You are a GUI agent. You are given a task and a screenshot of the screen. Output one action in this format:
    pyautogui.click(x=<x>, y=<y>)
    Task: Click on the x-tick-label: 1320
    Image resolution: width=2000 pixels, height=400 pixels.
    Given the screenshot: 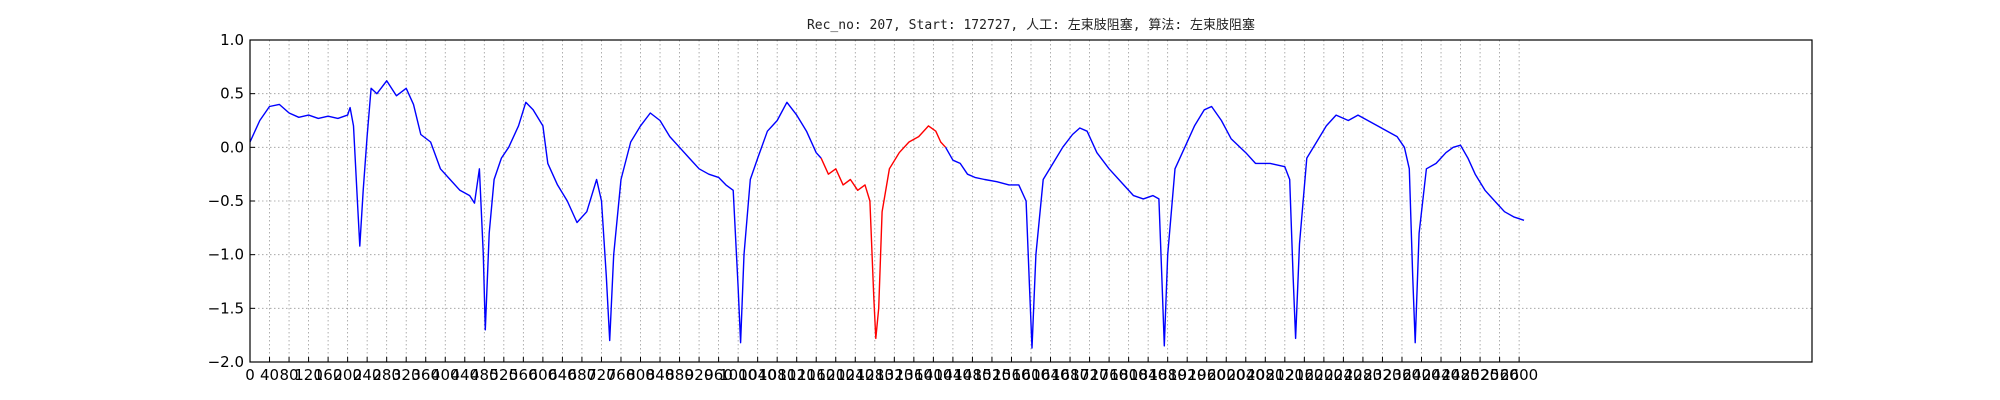 What is the action you would take?
    pyautogui.click(x=894, y=375)
    